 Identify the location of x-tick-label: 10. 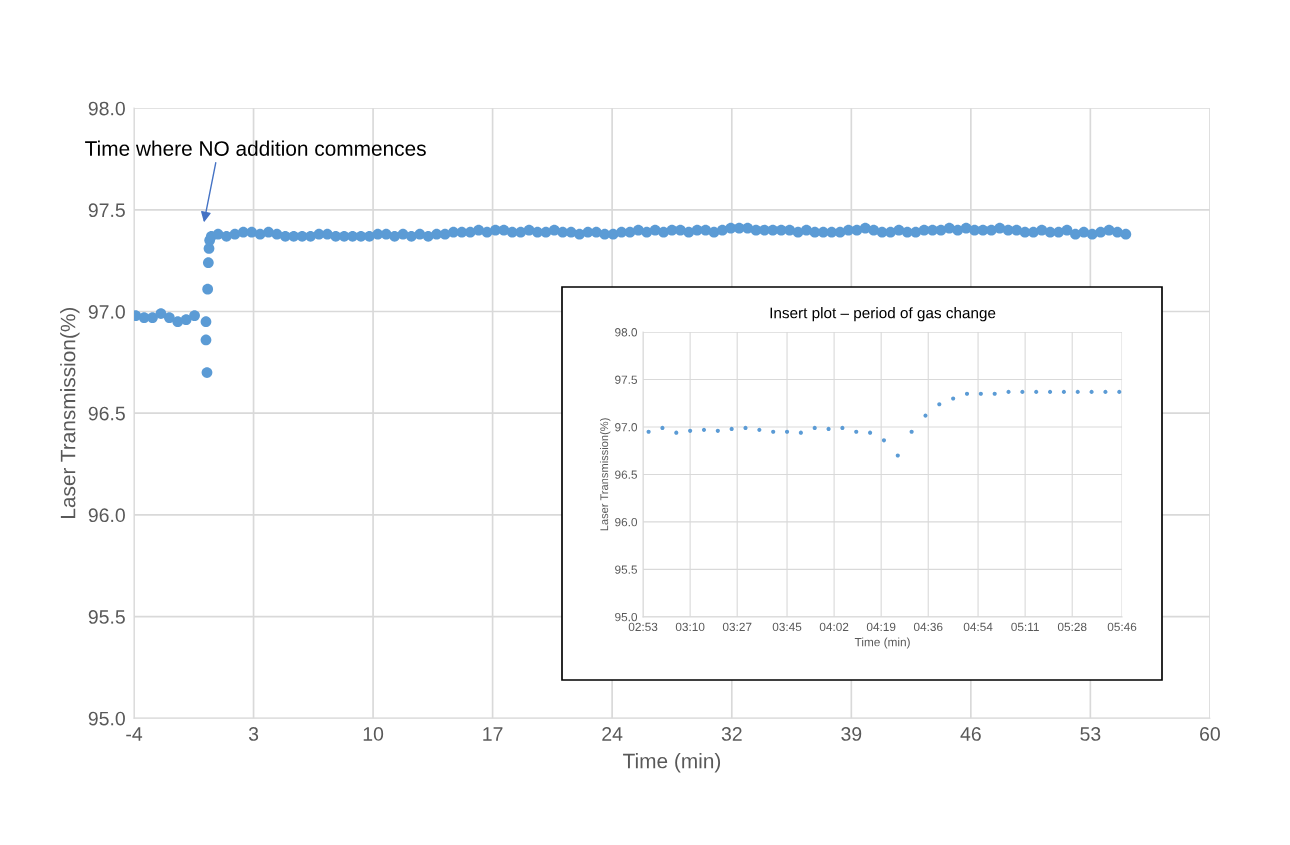
(373, 734).